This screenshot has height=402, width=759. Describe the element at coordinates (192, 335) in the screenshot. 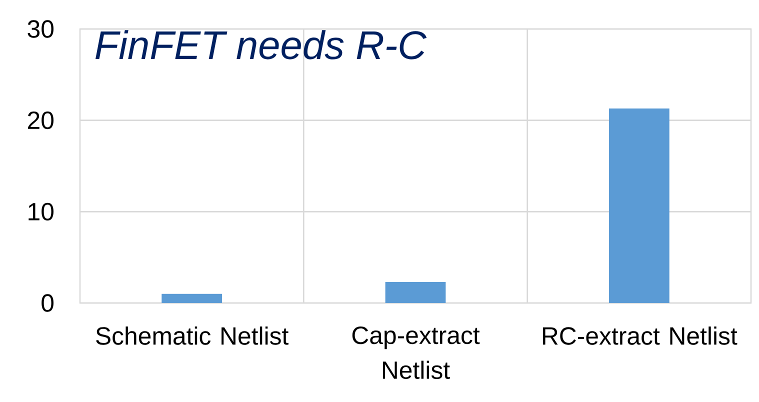

I see `x-tick-label: Schematic Netlist` at that location.